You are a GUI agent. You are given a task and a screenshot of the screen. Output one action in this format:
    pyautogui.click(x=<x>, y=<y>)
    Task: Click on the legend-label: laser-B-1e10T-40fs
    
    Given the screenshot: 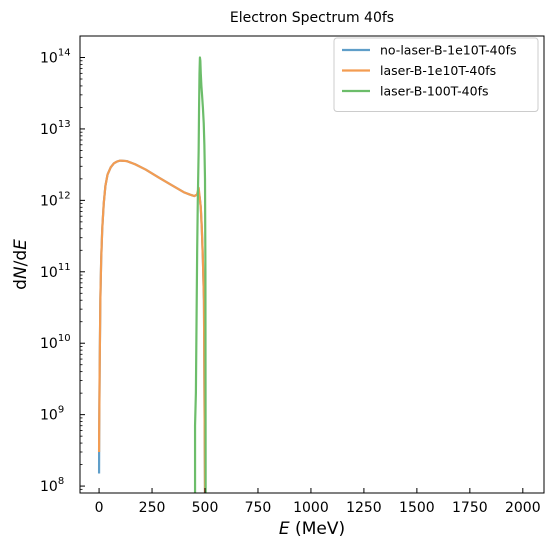 What is the action you would take?
    pyautogui.click(x=438, y=70)
    